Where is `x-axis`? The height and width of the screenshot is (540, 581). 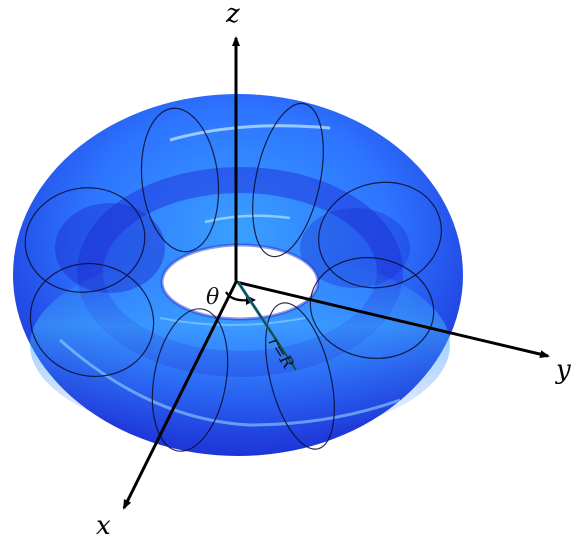
x-axis is located at coordinates (180, 395).